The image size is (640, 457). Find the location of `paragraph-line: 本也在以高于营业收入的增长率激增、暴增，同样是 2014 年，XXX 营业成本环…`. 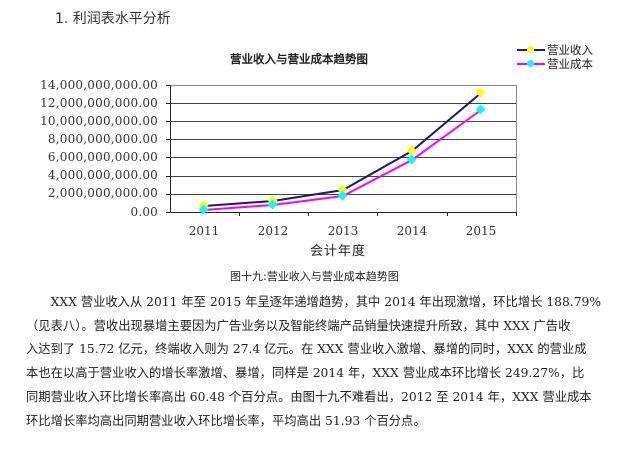

paragraph-line: 本也在以高于营业收入的增长率激增、暴增，同样是 2014 年，XXX 营业成本环… is located at coordinates (305, 373).